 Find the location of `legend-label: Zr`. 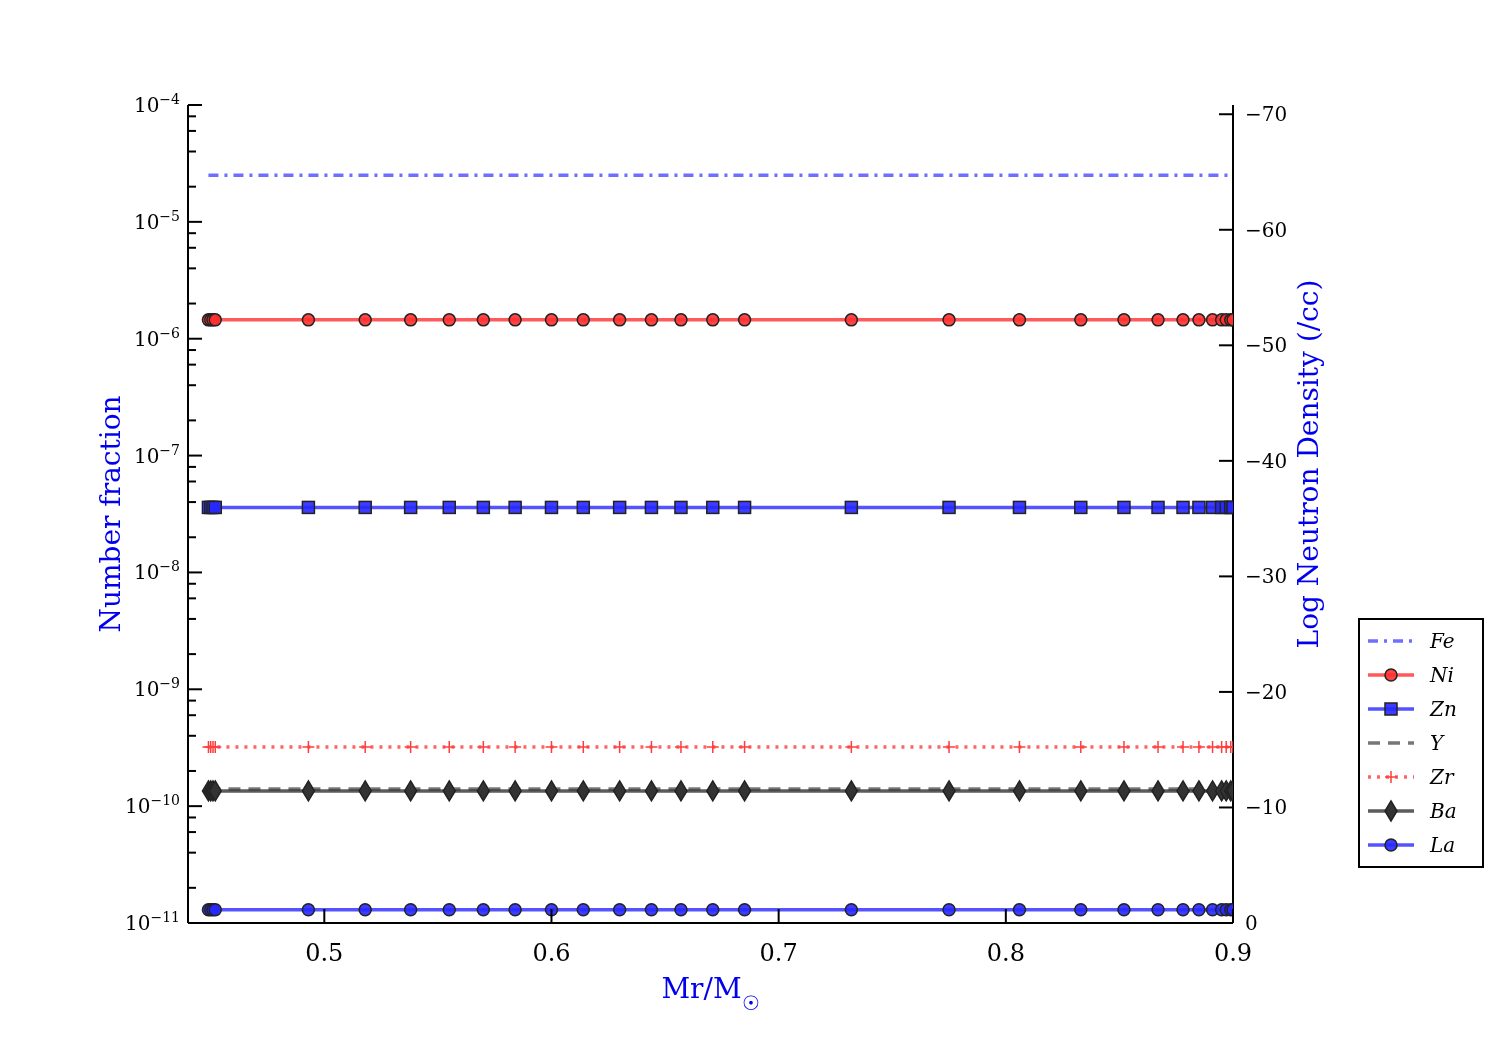

legend-label: Zr is located at coordinates (1442, 777).